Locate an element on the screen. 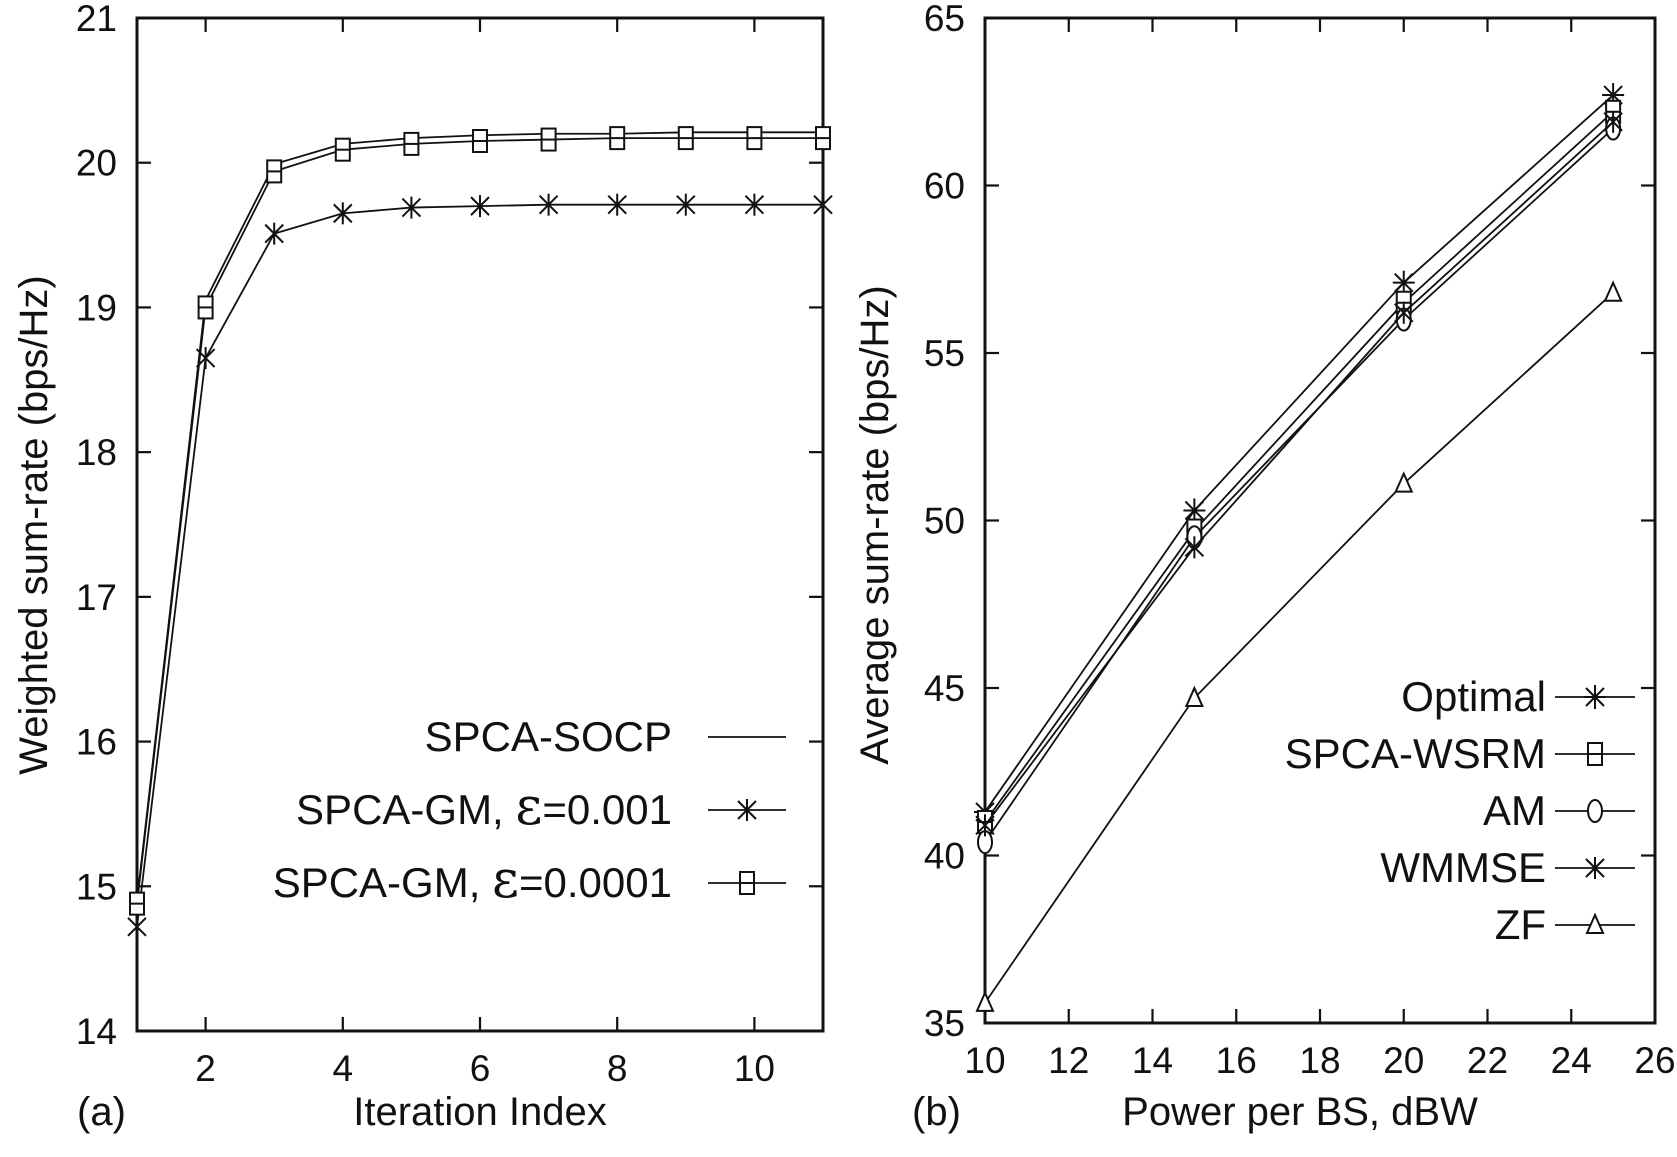 This screenshot has height=1157, width=1677. y-tick-label: 18 is located at coordinates (96, 452).